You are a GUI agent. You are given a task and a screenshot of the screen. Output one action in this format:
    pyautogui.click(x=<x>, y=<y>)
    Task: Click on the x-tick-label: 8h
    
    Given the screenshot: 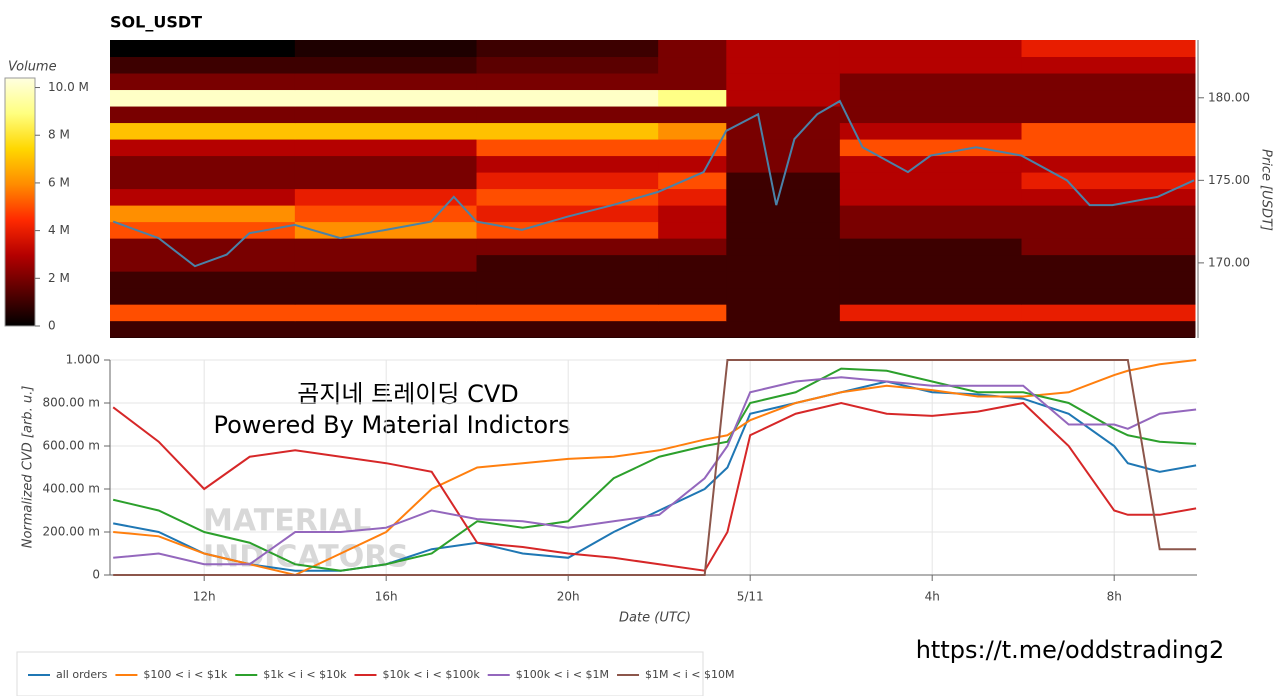 What is the action you would take?
    pyautogui.click(x=1114, y=597)
    